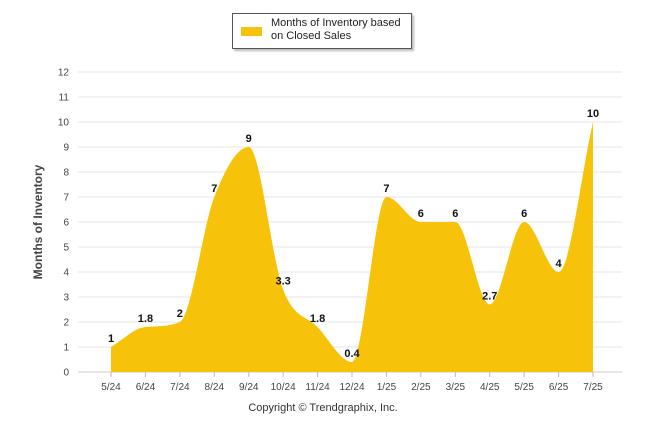 This screenshot has width=646, height=434. Describe the element at coordinates (251, 31) in the screenshot. I see `legend-swatch` at that location.